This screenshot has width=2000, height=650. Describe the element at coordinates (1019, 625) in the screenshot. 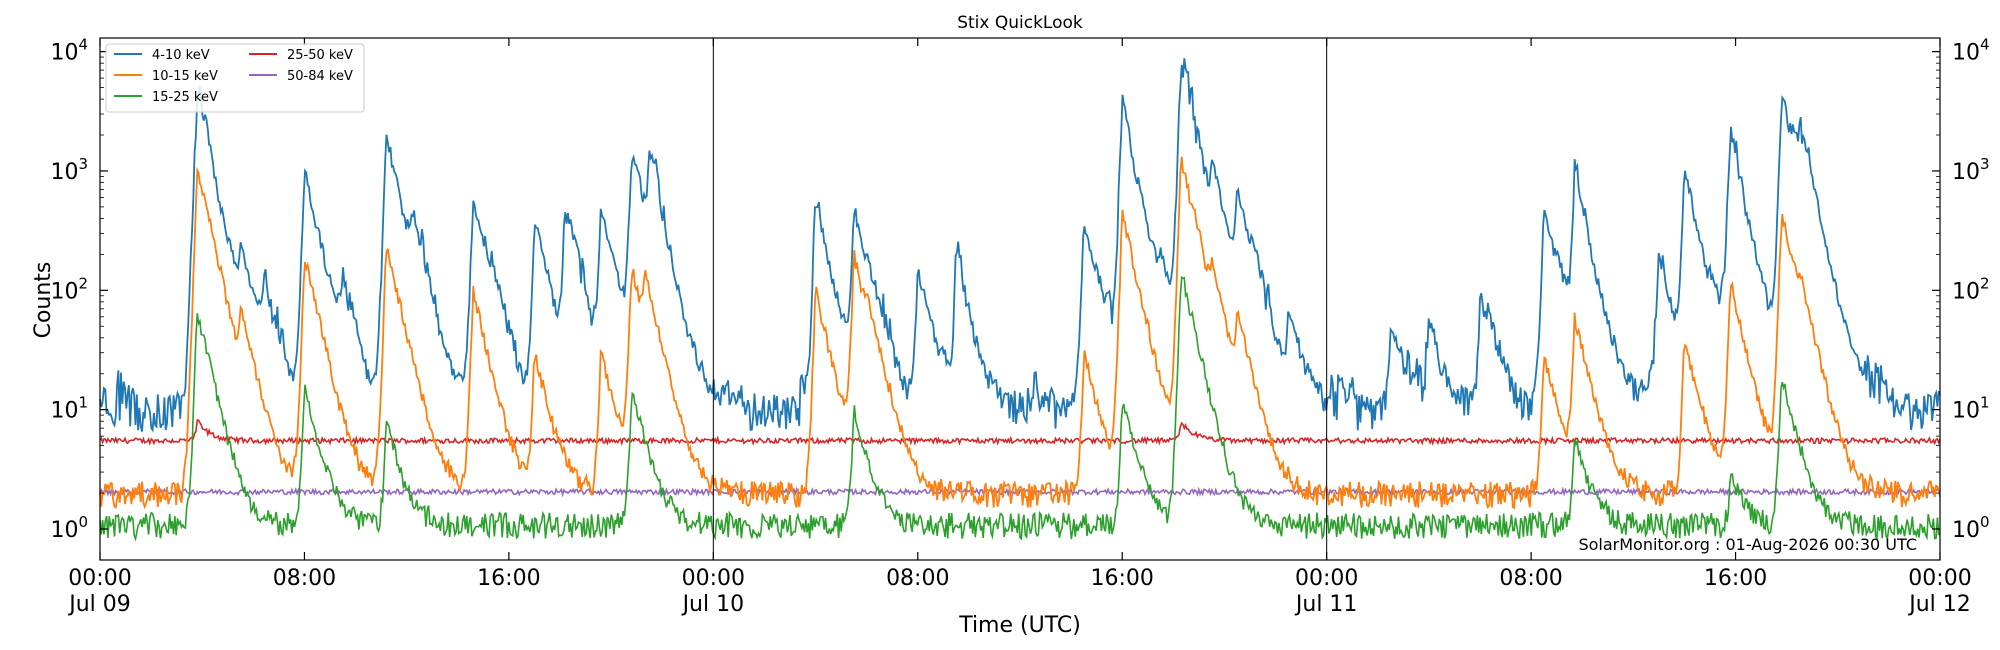

I see `x-axis-label: Time (UTC)` at that location.